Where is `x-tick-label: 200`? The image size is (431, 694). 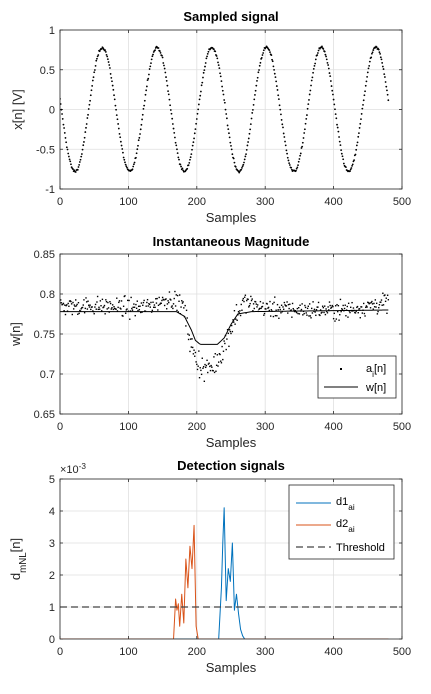
x-tick-label: 200 is located at coordinates (197, 652).